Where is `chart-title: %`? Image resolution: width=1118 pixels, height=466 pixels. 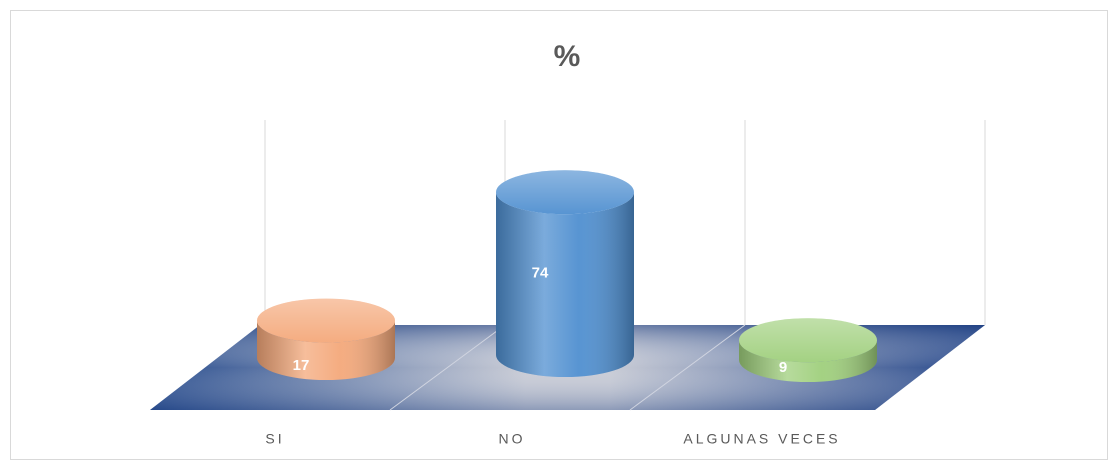
chart-title: % is located at coordinates (567, 56).